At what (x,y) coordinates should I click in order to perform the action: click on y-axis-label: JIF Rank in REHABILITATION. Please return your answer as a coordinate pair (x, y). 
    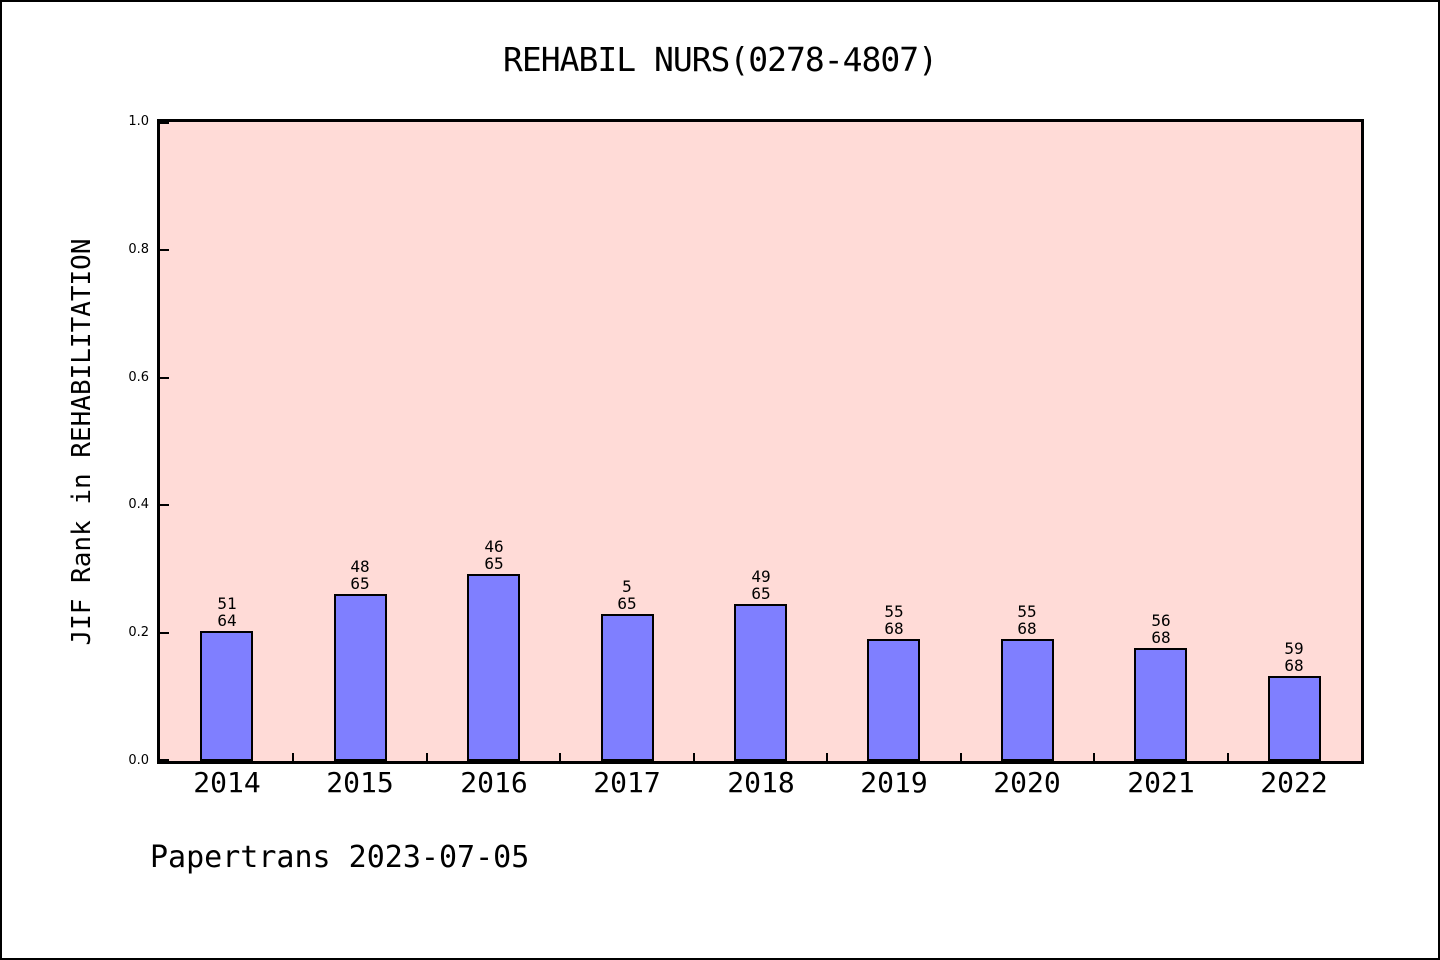
    Looking at the image, I should click on (82, 442).